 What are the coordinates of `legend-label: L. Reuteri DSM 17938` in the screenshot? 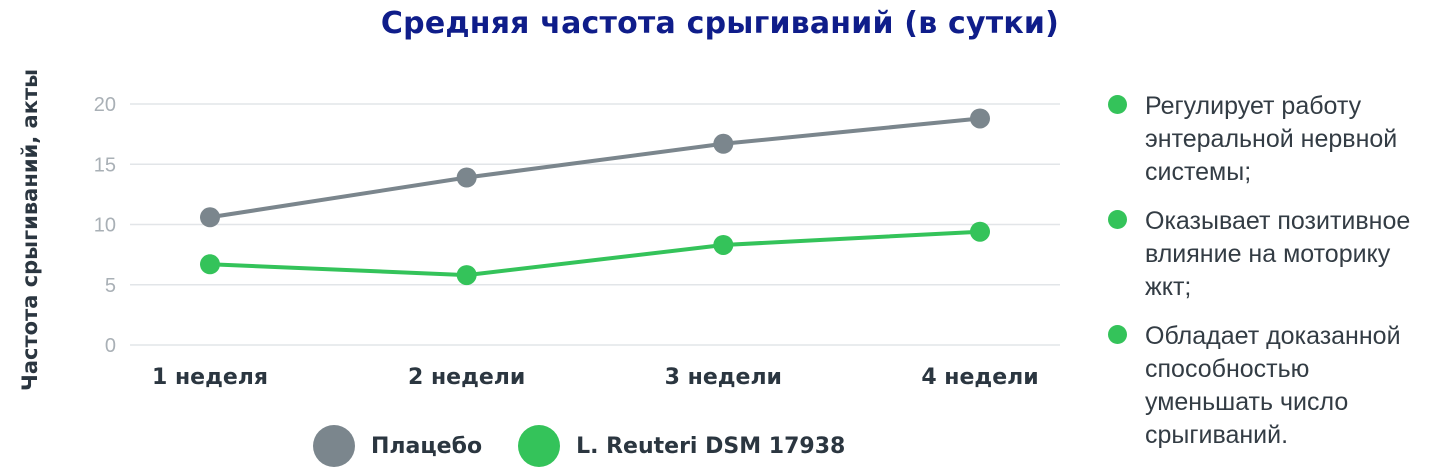 It's located at (711, 446).